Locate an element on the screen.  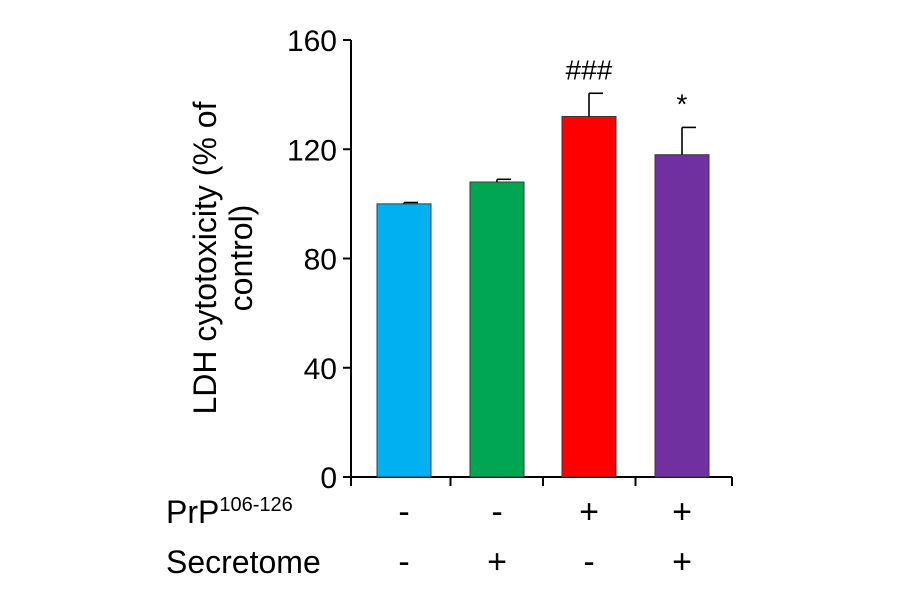
prp-label-superscript: 106-126 is located at coordinates (255, 505).